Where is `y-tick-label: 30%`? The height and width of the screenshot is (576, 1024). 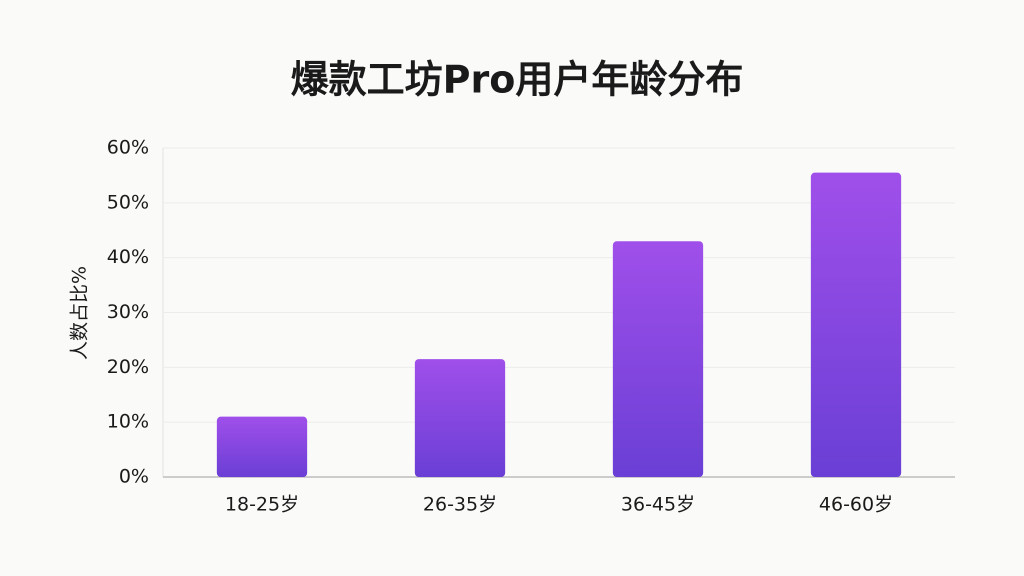
y-tick-label: 30% is located at coordinates (128, 312).